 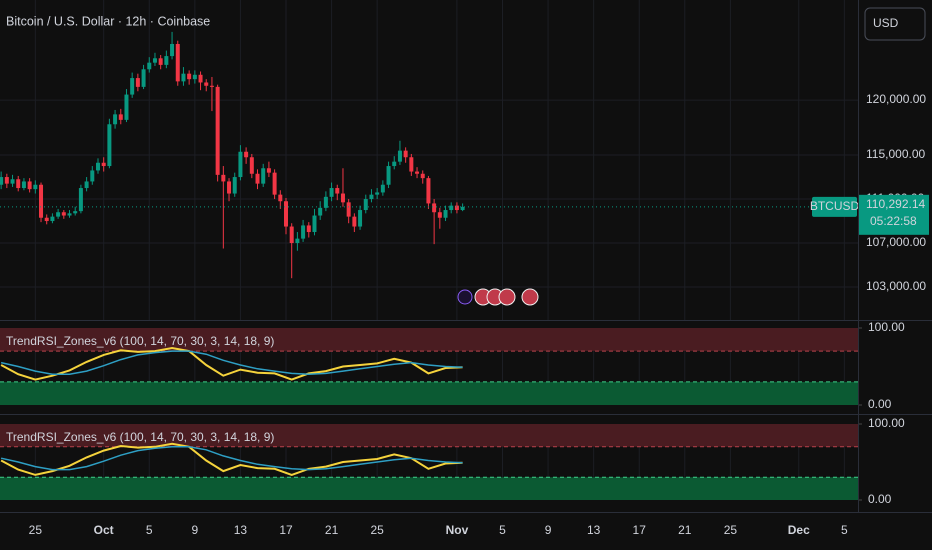 I want to click on y-tick-label: 120,000.00, so click(x=896, y=99).